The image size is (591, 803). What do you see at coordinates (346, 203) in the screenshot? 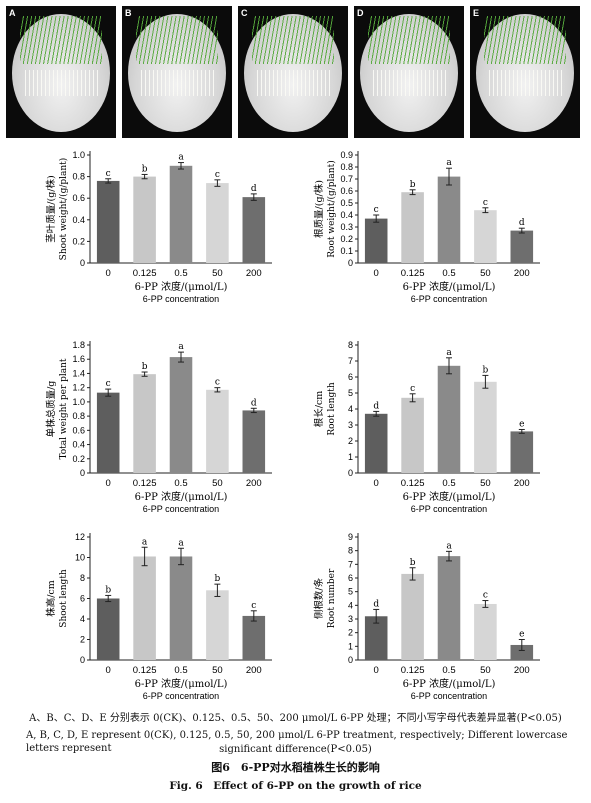
I see `y-tick-label: 0.5` at bounding box center [346, 203].